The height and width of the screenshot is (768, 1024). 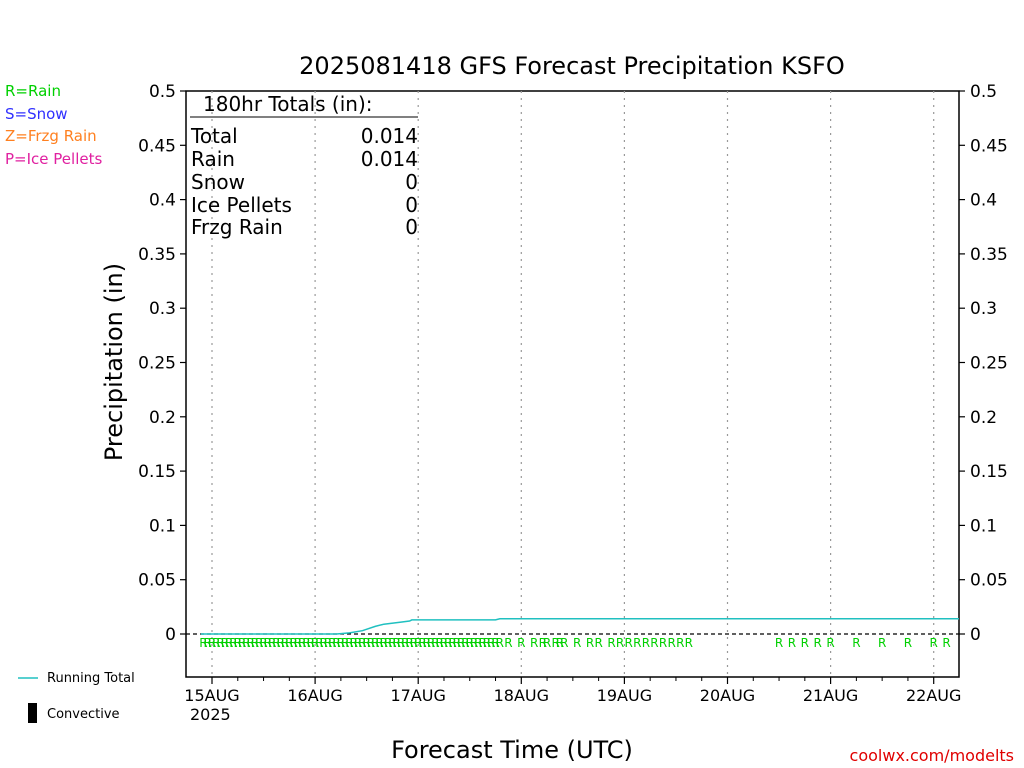 I want to click on y-tick-label-right: 0.5, so click(x=983, y=92).